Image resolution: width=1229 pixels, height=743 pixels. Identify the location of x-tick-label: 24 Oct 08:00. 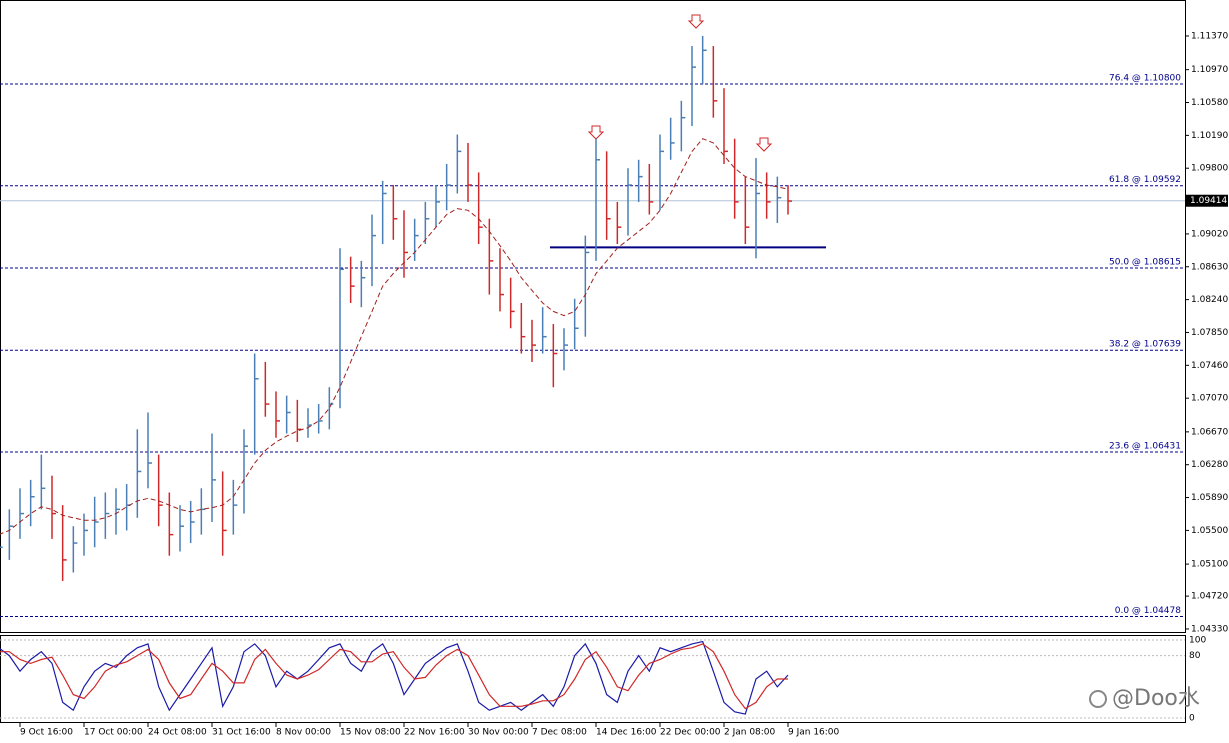
(177, 733).